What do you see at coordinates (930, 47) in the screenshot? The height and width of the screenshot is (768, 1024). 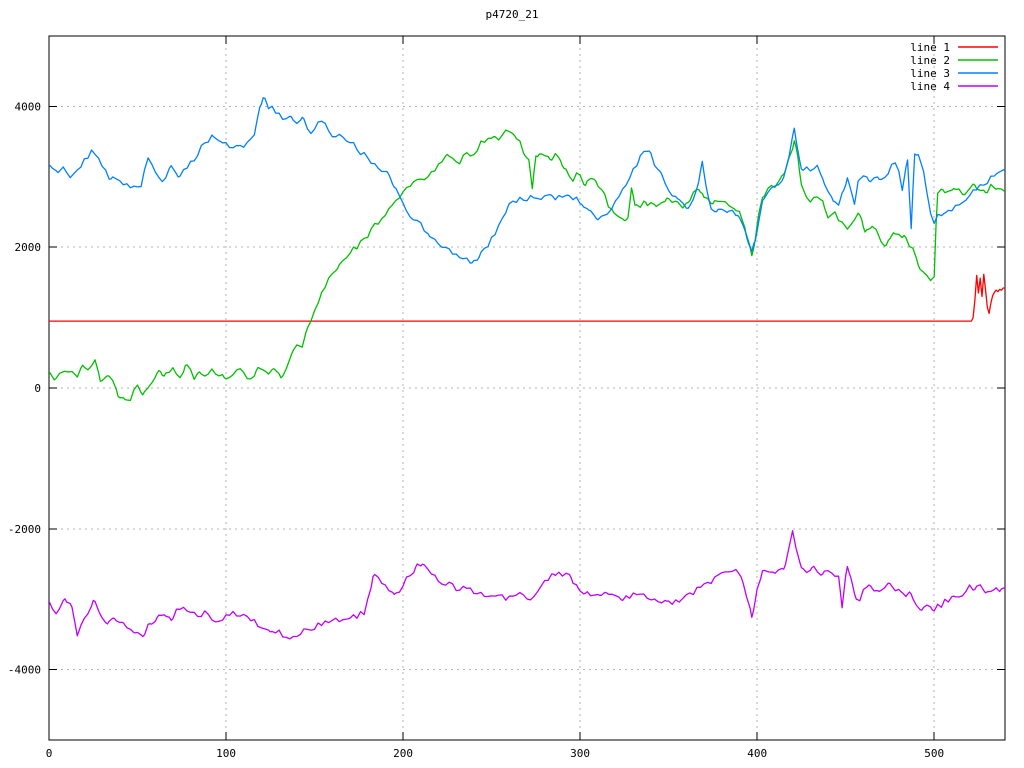 I see `legend-label-line-1: line 1` at bounding box center [930, 47].